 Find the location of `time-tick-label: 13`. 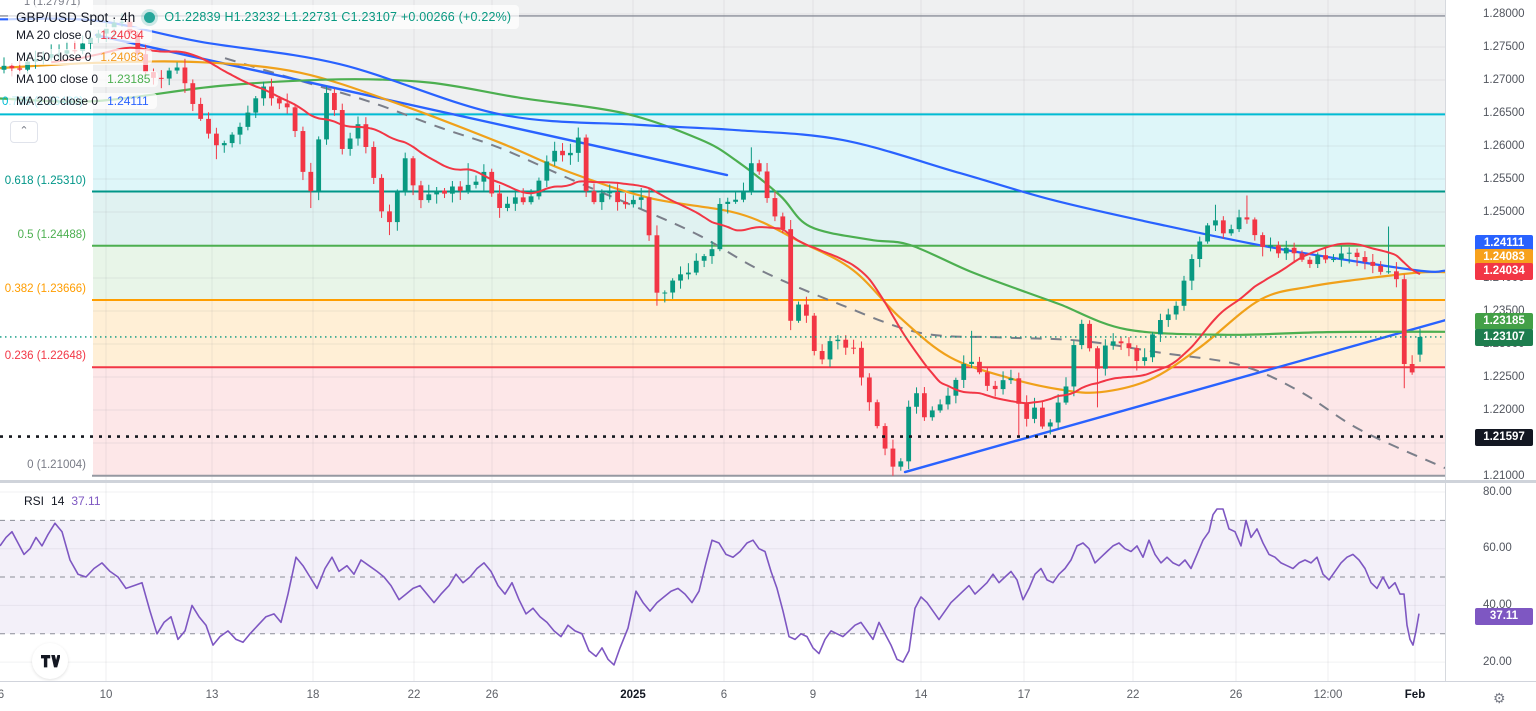

time-tick-label: 13 is located at coordinates (212, 695).